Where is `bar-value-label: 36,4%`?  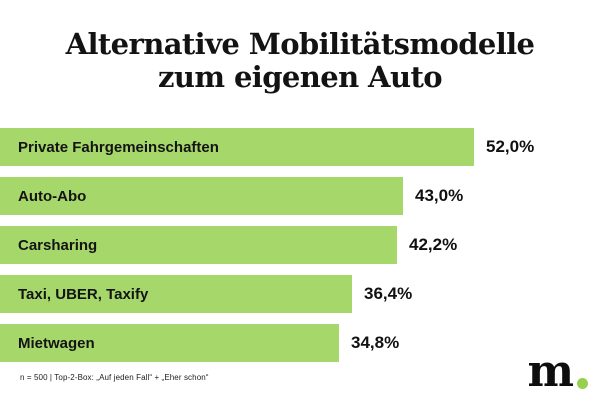
bar-value-label: 36,4% is located at coordinates (388, 293).